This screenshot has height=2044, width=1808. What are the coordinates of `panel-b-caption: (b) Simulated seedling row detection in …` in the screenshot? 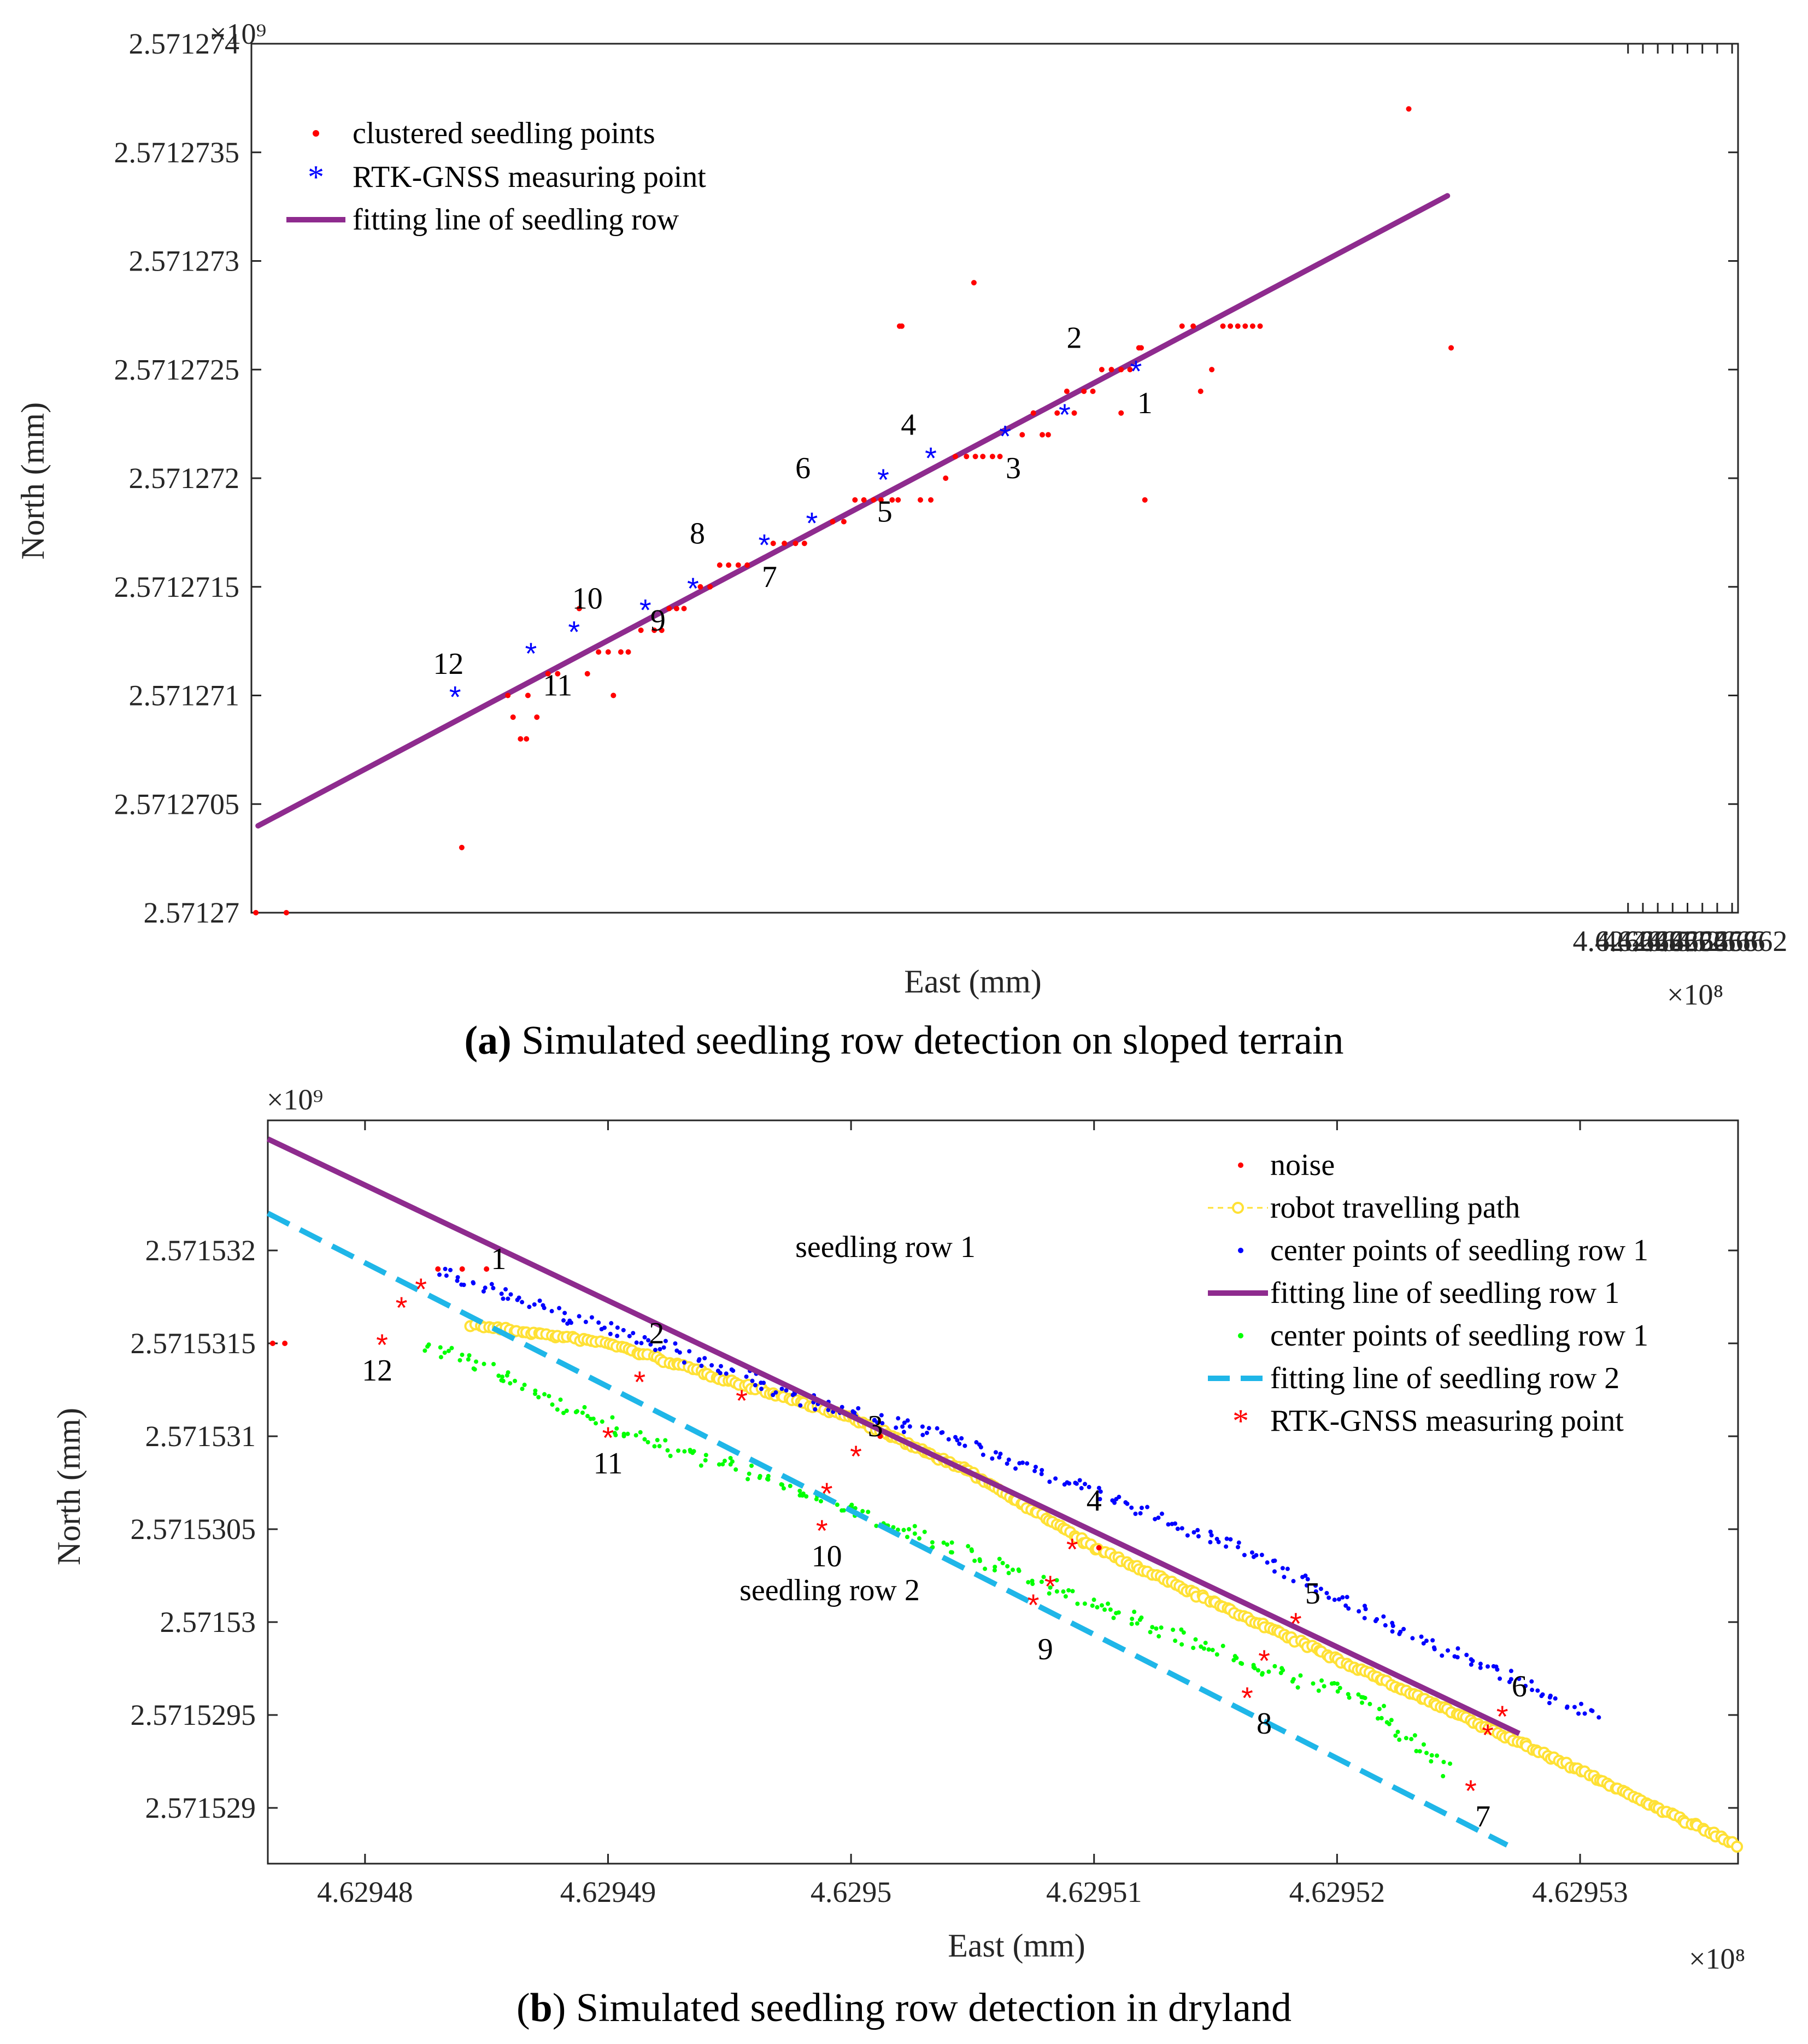 It's located at (904, 2008).